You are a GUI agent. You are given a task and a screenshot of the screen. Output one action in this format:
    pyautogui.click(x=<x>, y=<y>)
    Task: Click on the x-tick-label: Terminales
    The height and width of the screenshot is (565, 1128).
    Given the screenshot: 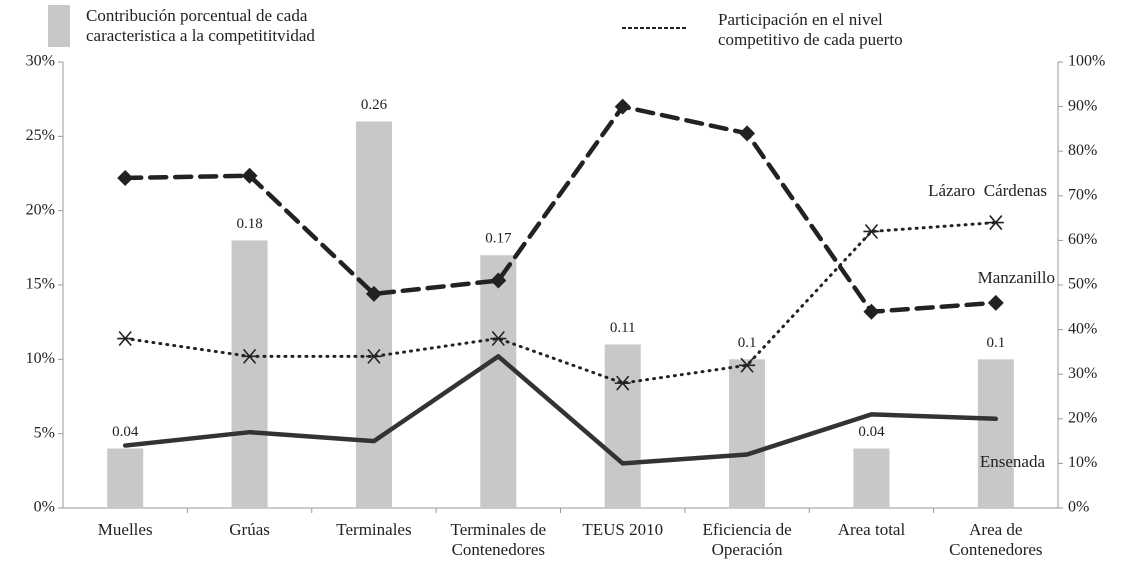 What is the action you would take?
    pyautogui.click(x=374, y=529)
    